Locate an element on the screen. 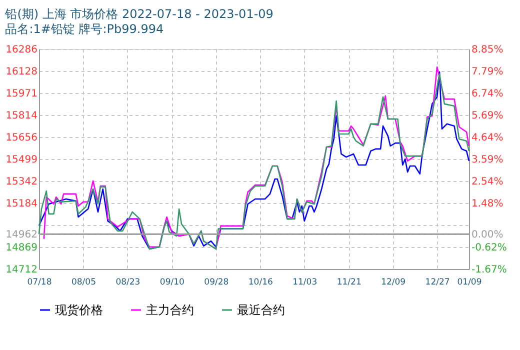  y-tick-label: 15971 is located at coordinates (22, 94).